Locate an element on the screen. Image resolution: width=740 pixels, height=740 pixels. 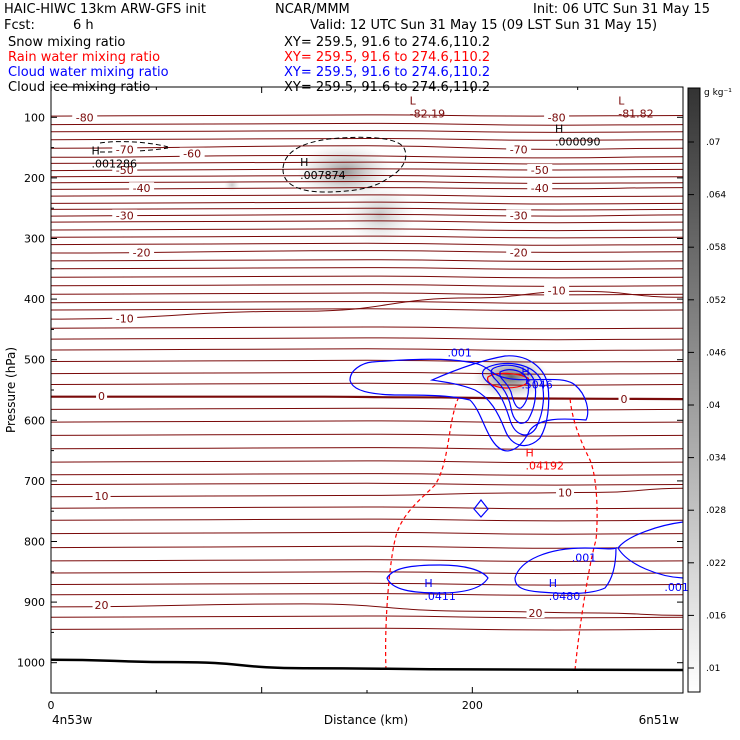
isotherm-label: -80 is located at coordinates (85, 117).